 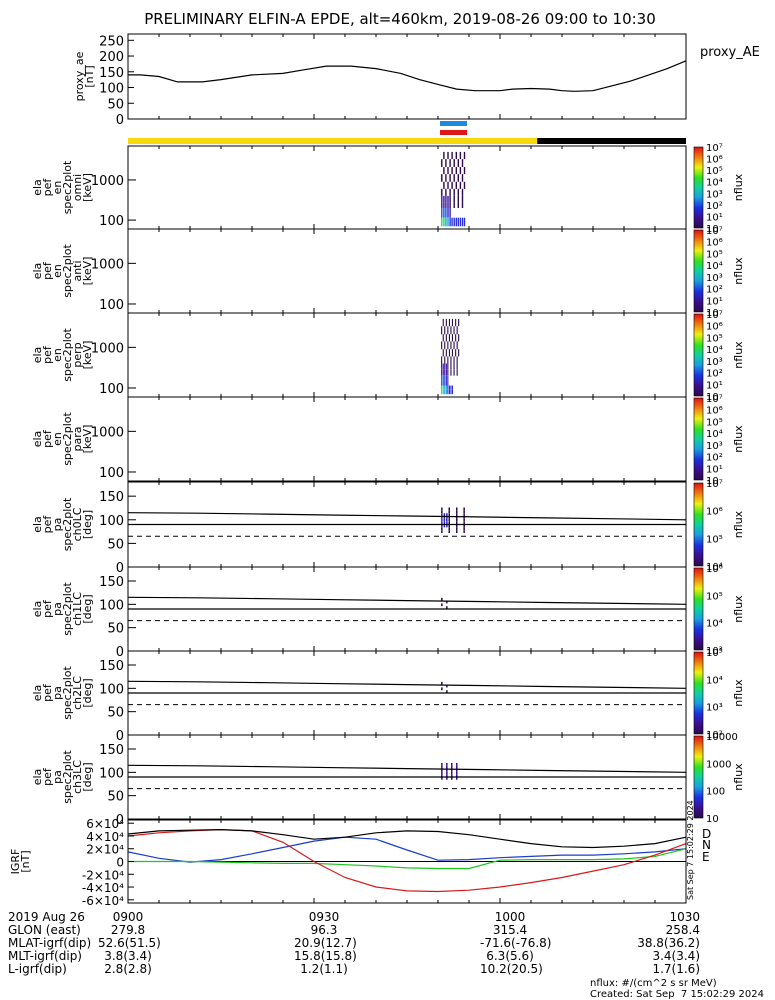 I want to click on para-colorbar-tick: 10, so click(x=712, y=481).